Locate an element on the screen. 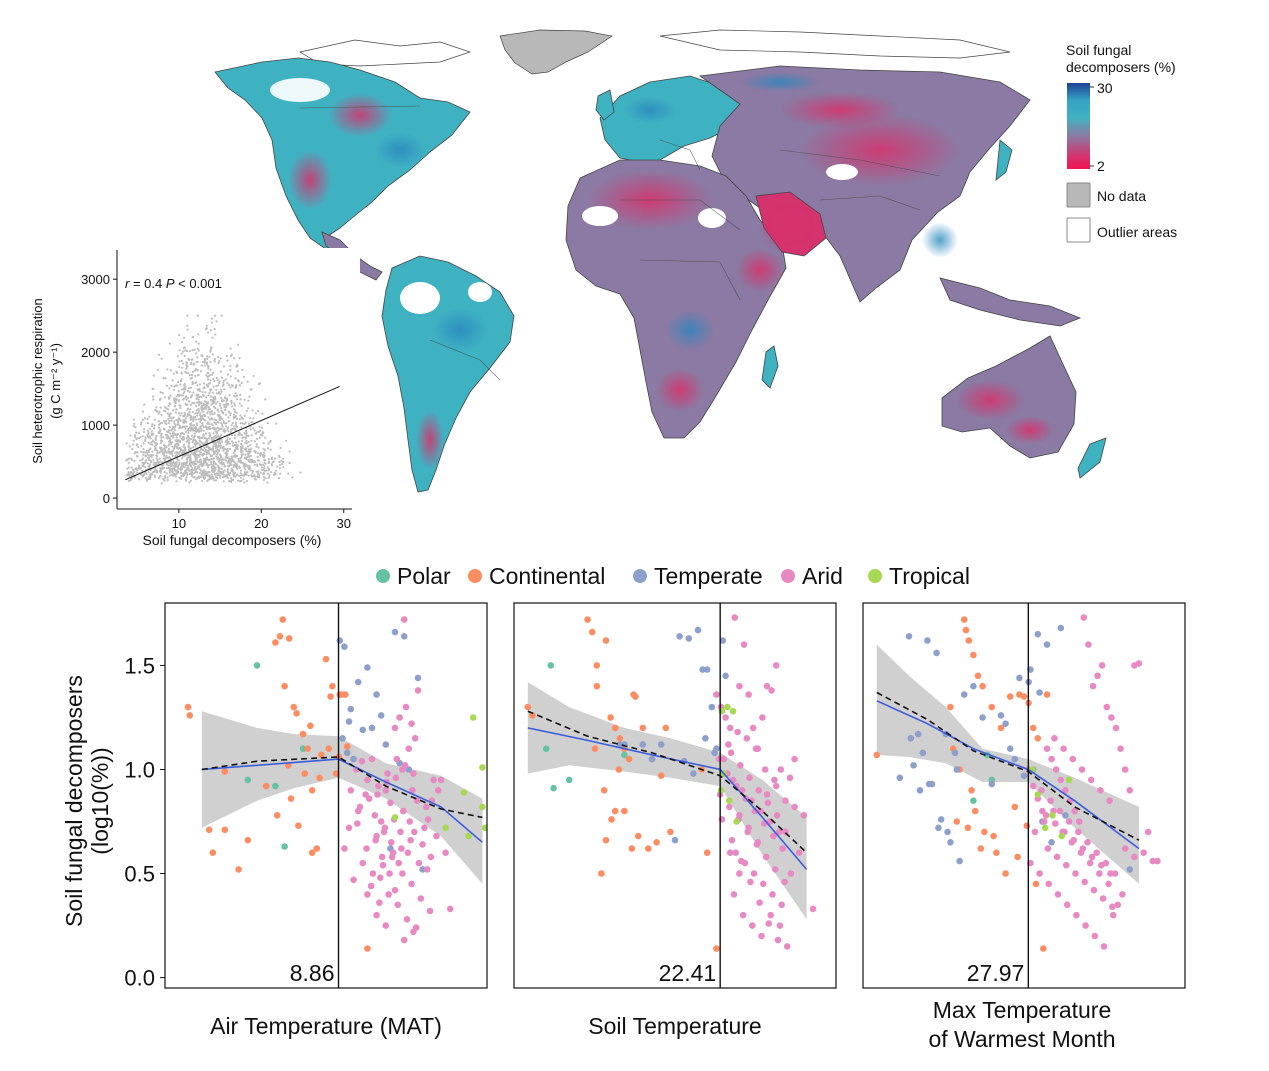 This screenshot has height=1071, width=1269. inset-y-tick-label: 0 is located at coordinates (106, 498).